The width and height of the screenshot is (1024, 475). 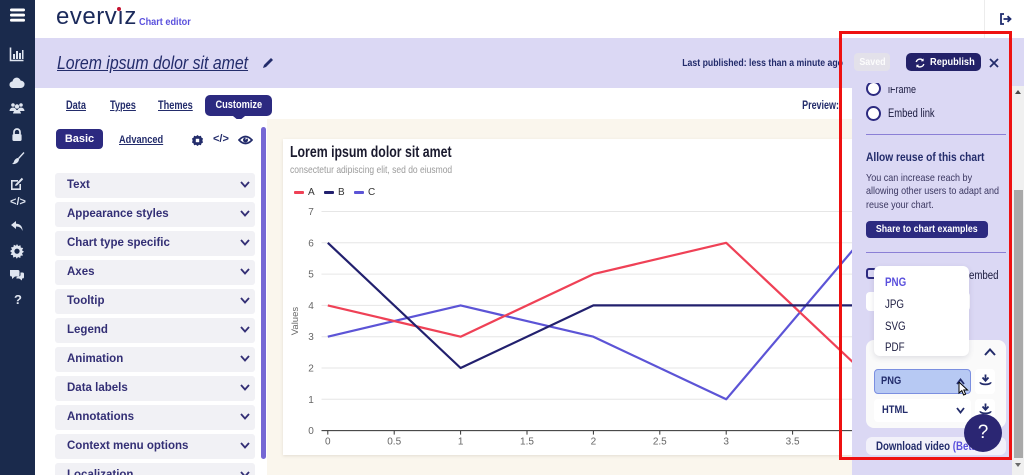 What do you see at coordinates (311, 212) in the screenshot?
I see `svg-text: 7` at bounding box center [311, 212].